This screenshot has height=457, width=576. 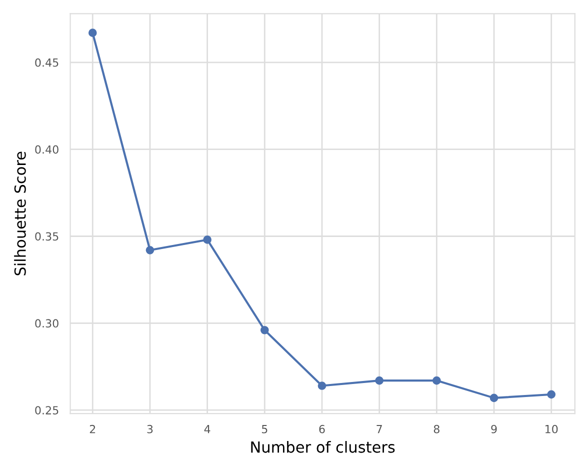 I want to click on y-tick-label: 0.25, so click(x=46, y=410).